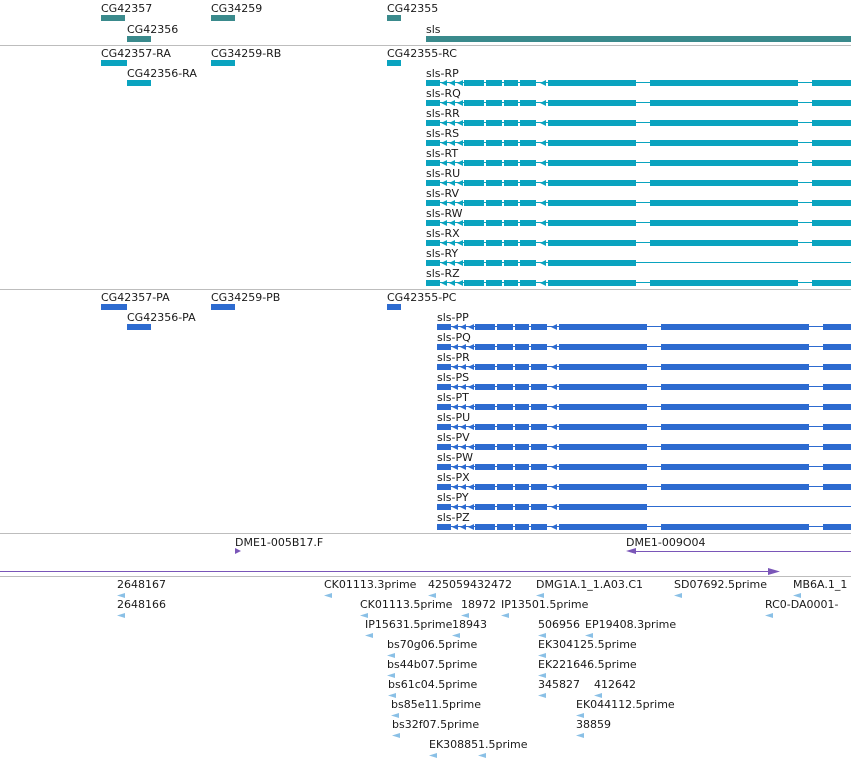  Describe the element at coordinates (454, 337) in the screenshot. I see `protein-row-label: sls-PQ` at that location.